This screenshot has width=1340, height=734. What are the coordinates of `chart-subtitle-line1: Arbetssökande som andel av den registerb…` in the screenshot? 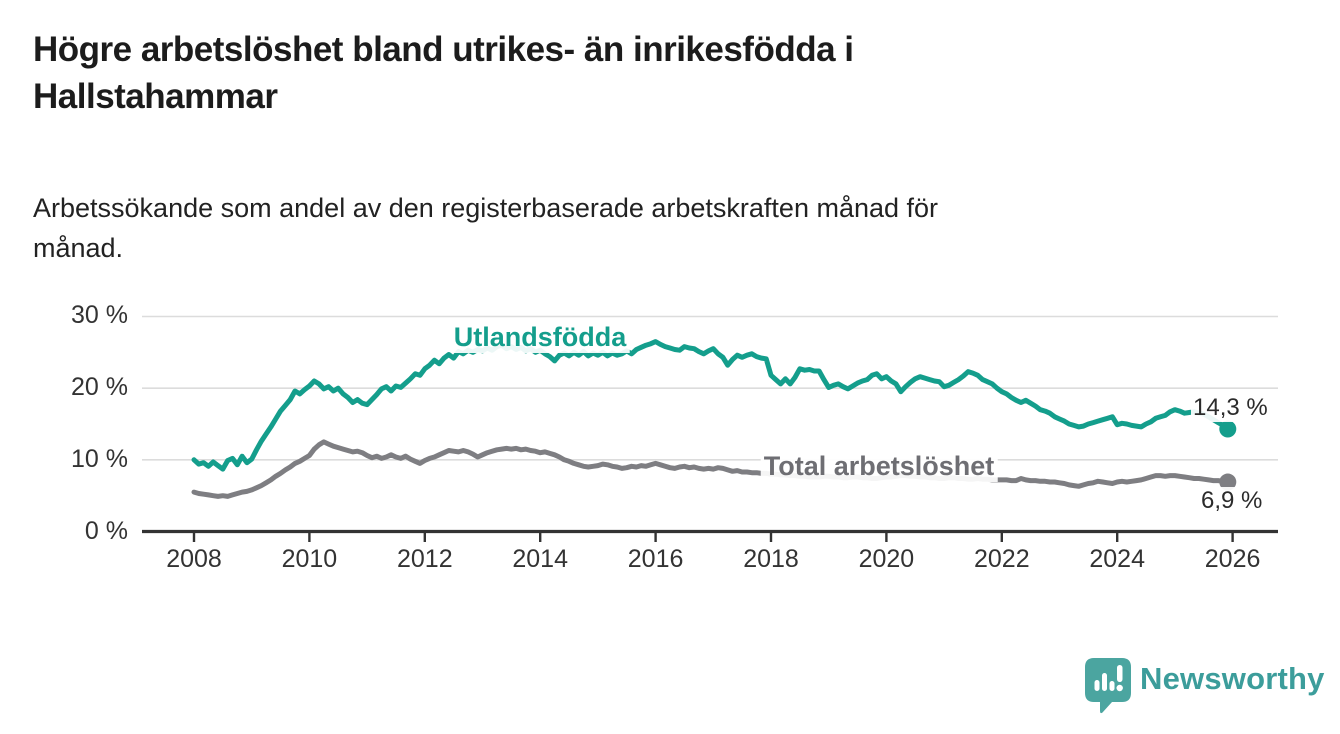 It's located at (486, 208).